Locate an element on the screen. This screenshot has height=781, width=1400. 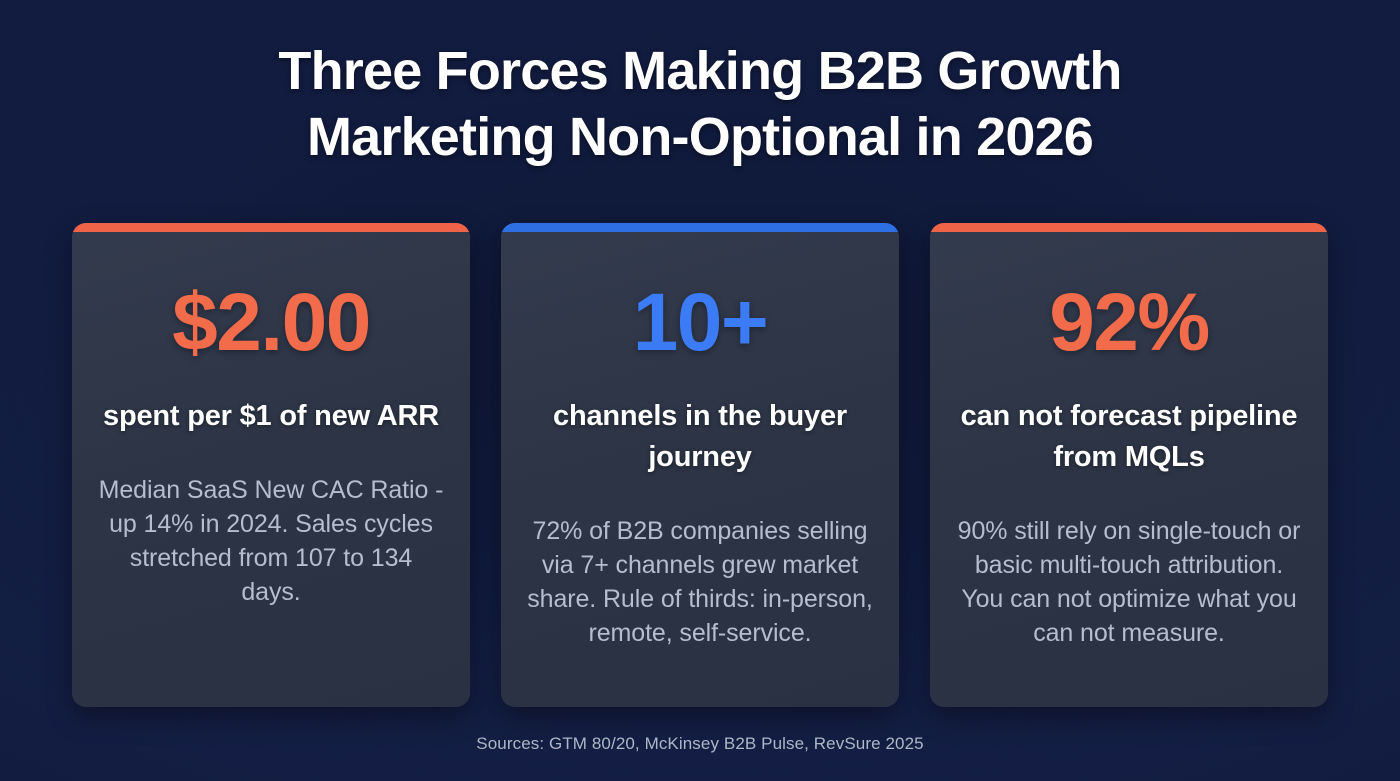
stat-label-1: spent per $1 of new ARR is located at coordinates (271, 416).